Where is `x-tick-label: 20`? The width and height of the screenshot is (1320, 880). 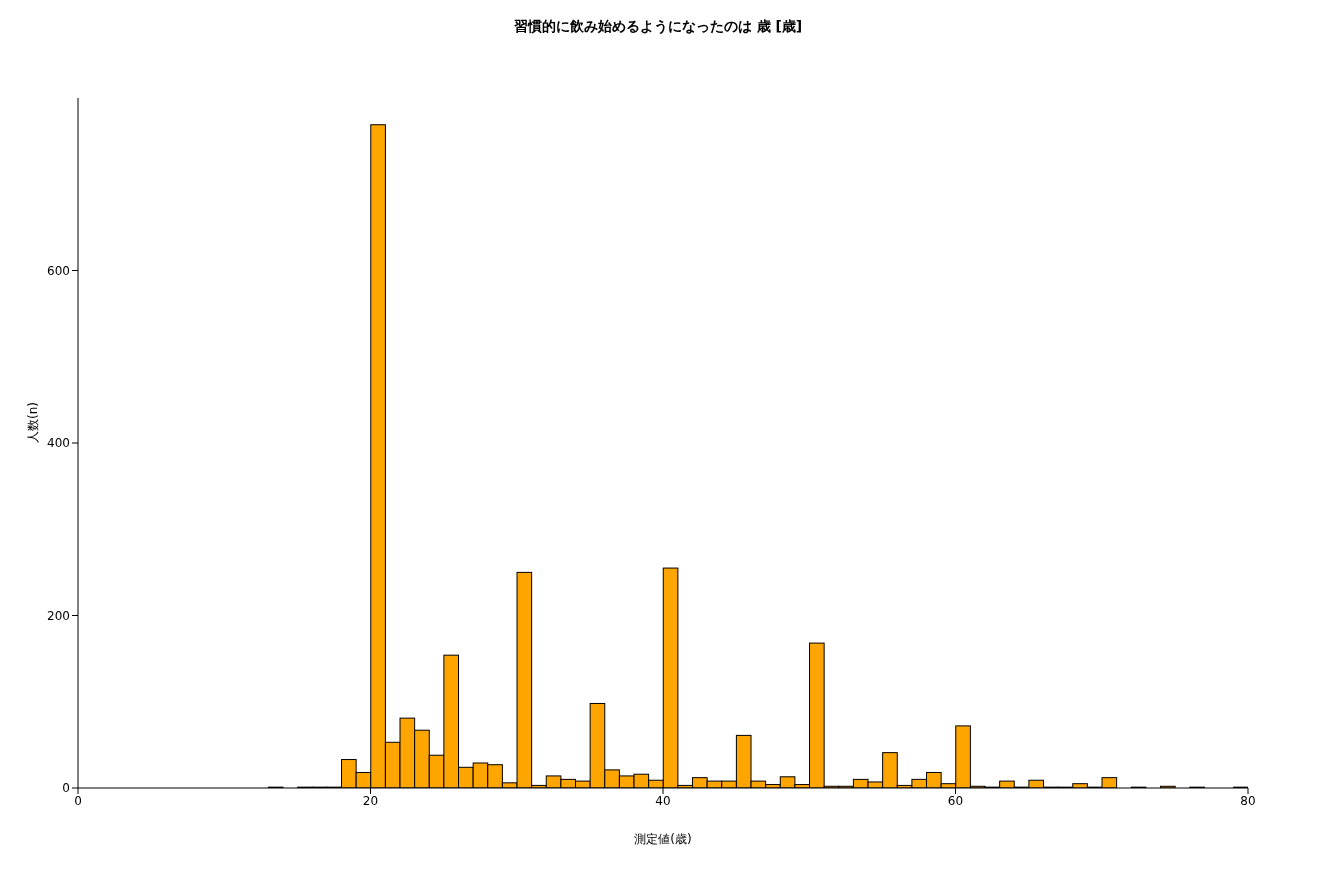
x-tick-label: 20 is located at coordinates (370, 800).